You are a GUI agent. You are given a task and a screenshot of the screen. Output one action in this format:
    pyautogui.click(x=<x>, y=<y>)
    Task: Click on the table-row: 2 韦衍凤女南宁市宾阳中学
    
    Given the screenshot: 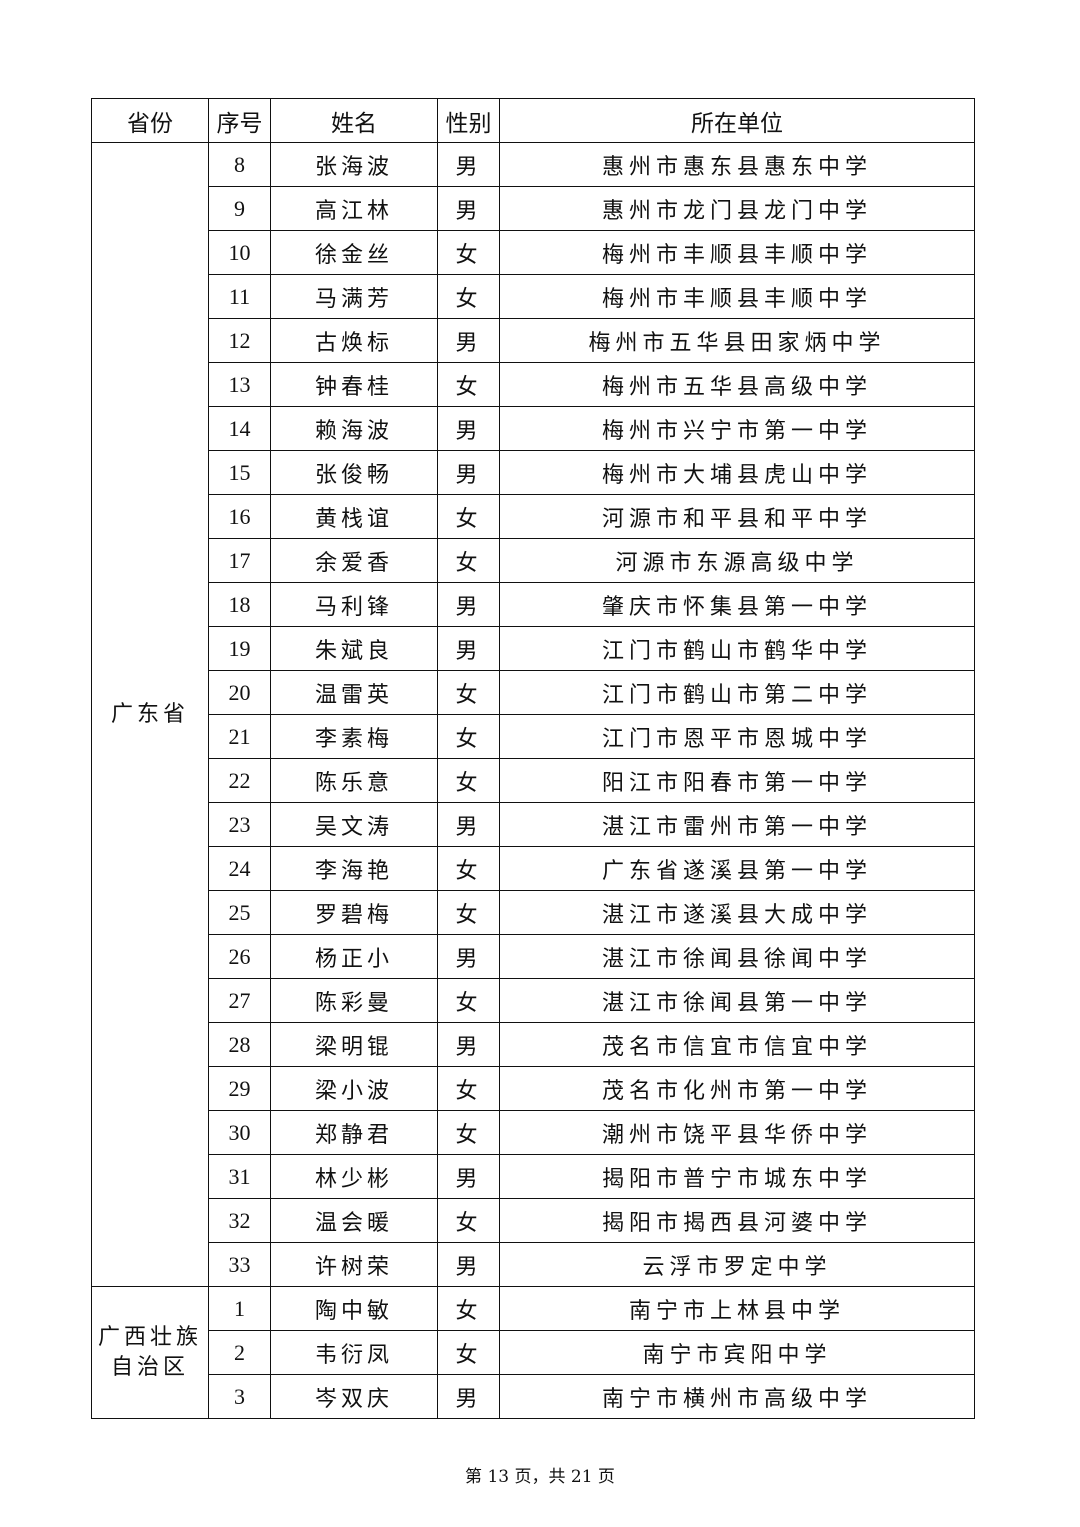 What is the action you would take?
    pyautogui.click(x=533, y=1352)
    